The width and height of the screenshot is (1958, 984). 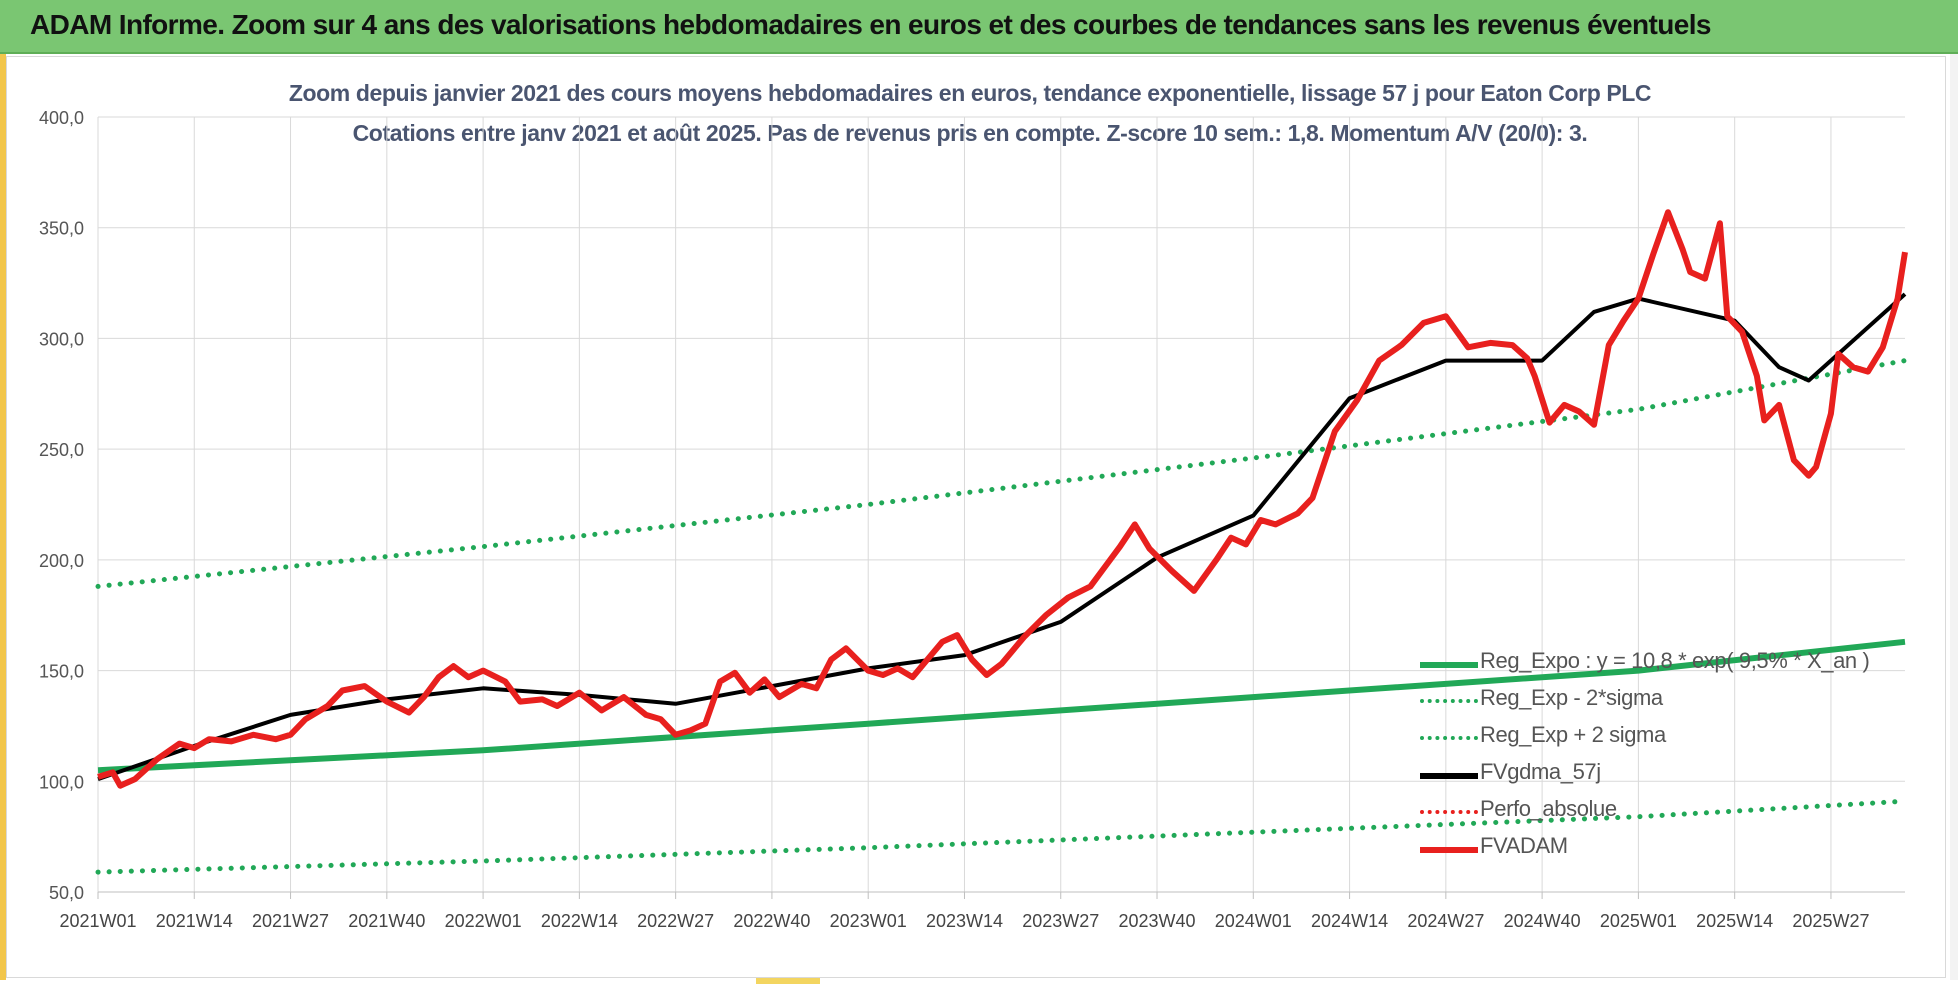 What do you see at coordinates (61, 229) in the screenshot?
I see `y-tick-label: 350,0` at bounding box center [61, 229].